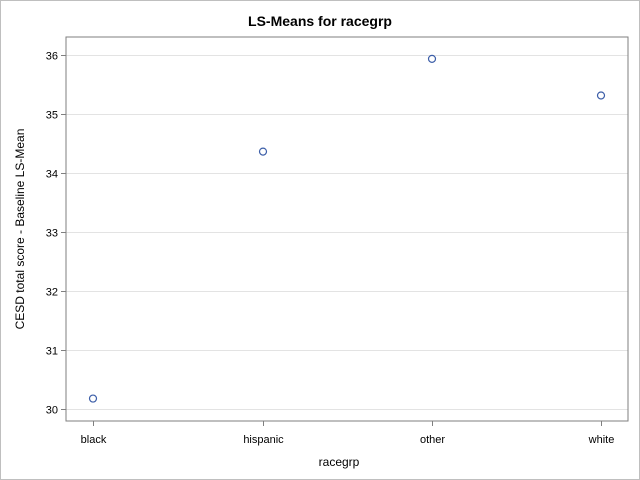  I want to click on y-tick-label: 30, so click(52, 411).